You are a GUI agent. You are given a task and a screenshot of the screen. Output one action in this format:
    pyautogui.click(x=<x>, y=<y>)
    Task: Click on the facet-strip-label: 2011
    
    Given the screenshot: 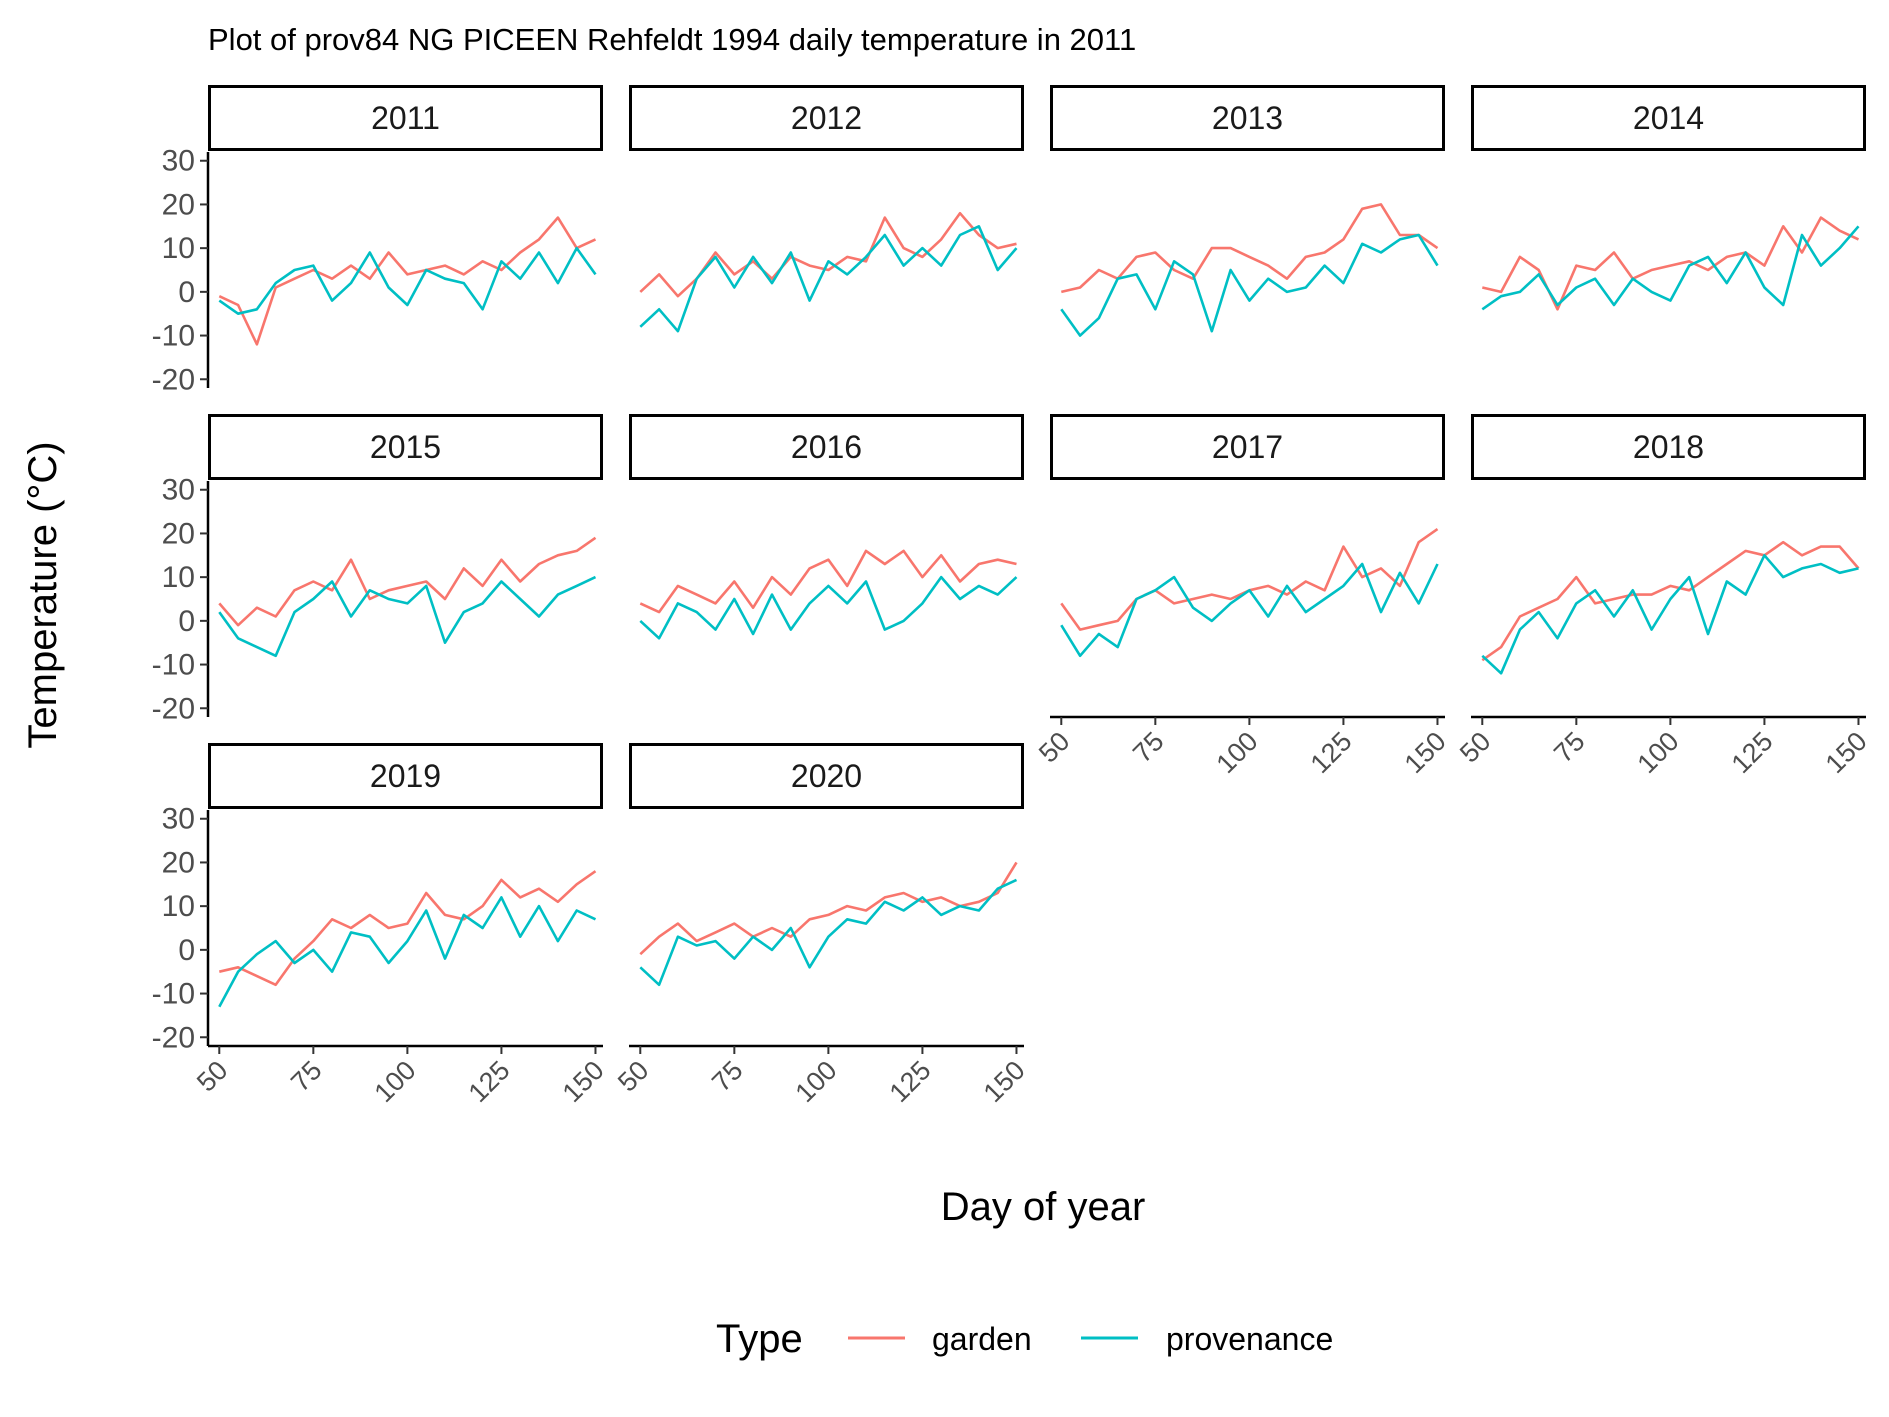 What is the action you would take?
    pyautogui.click(x=405, y=118)
    